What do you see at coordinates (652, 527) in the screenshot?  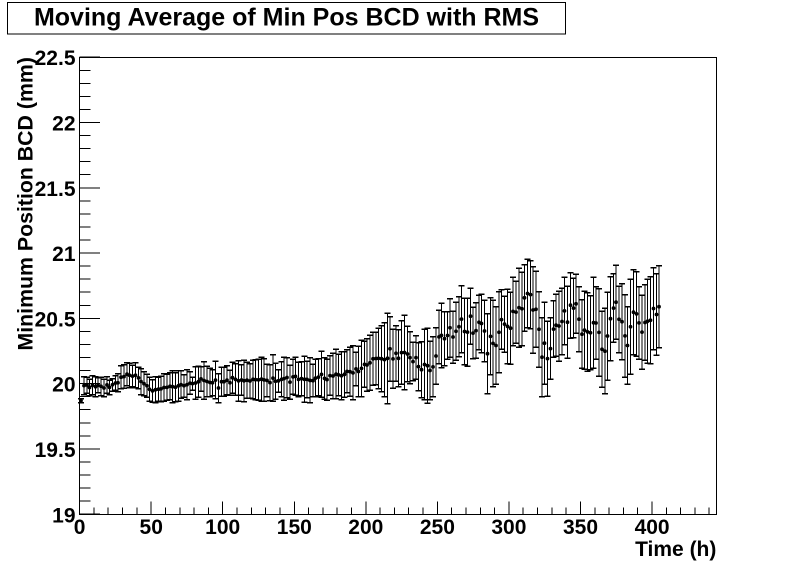 I see `svg-text: 400` at bounding box center [652, 527].